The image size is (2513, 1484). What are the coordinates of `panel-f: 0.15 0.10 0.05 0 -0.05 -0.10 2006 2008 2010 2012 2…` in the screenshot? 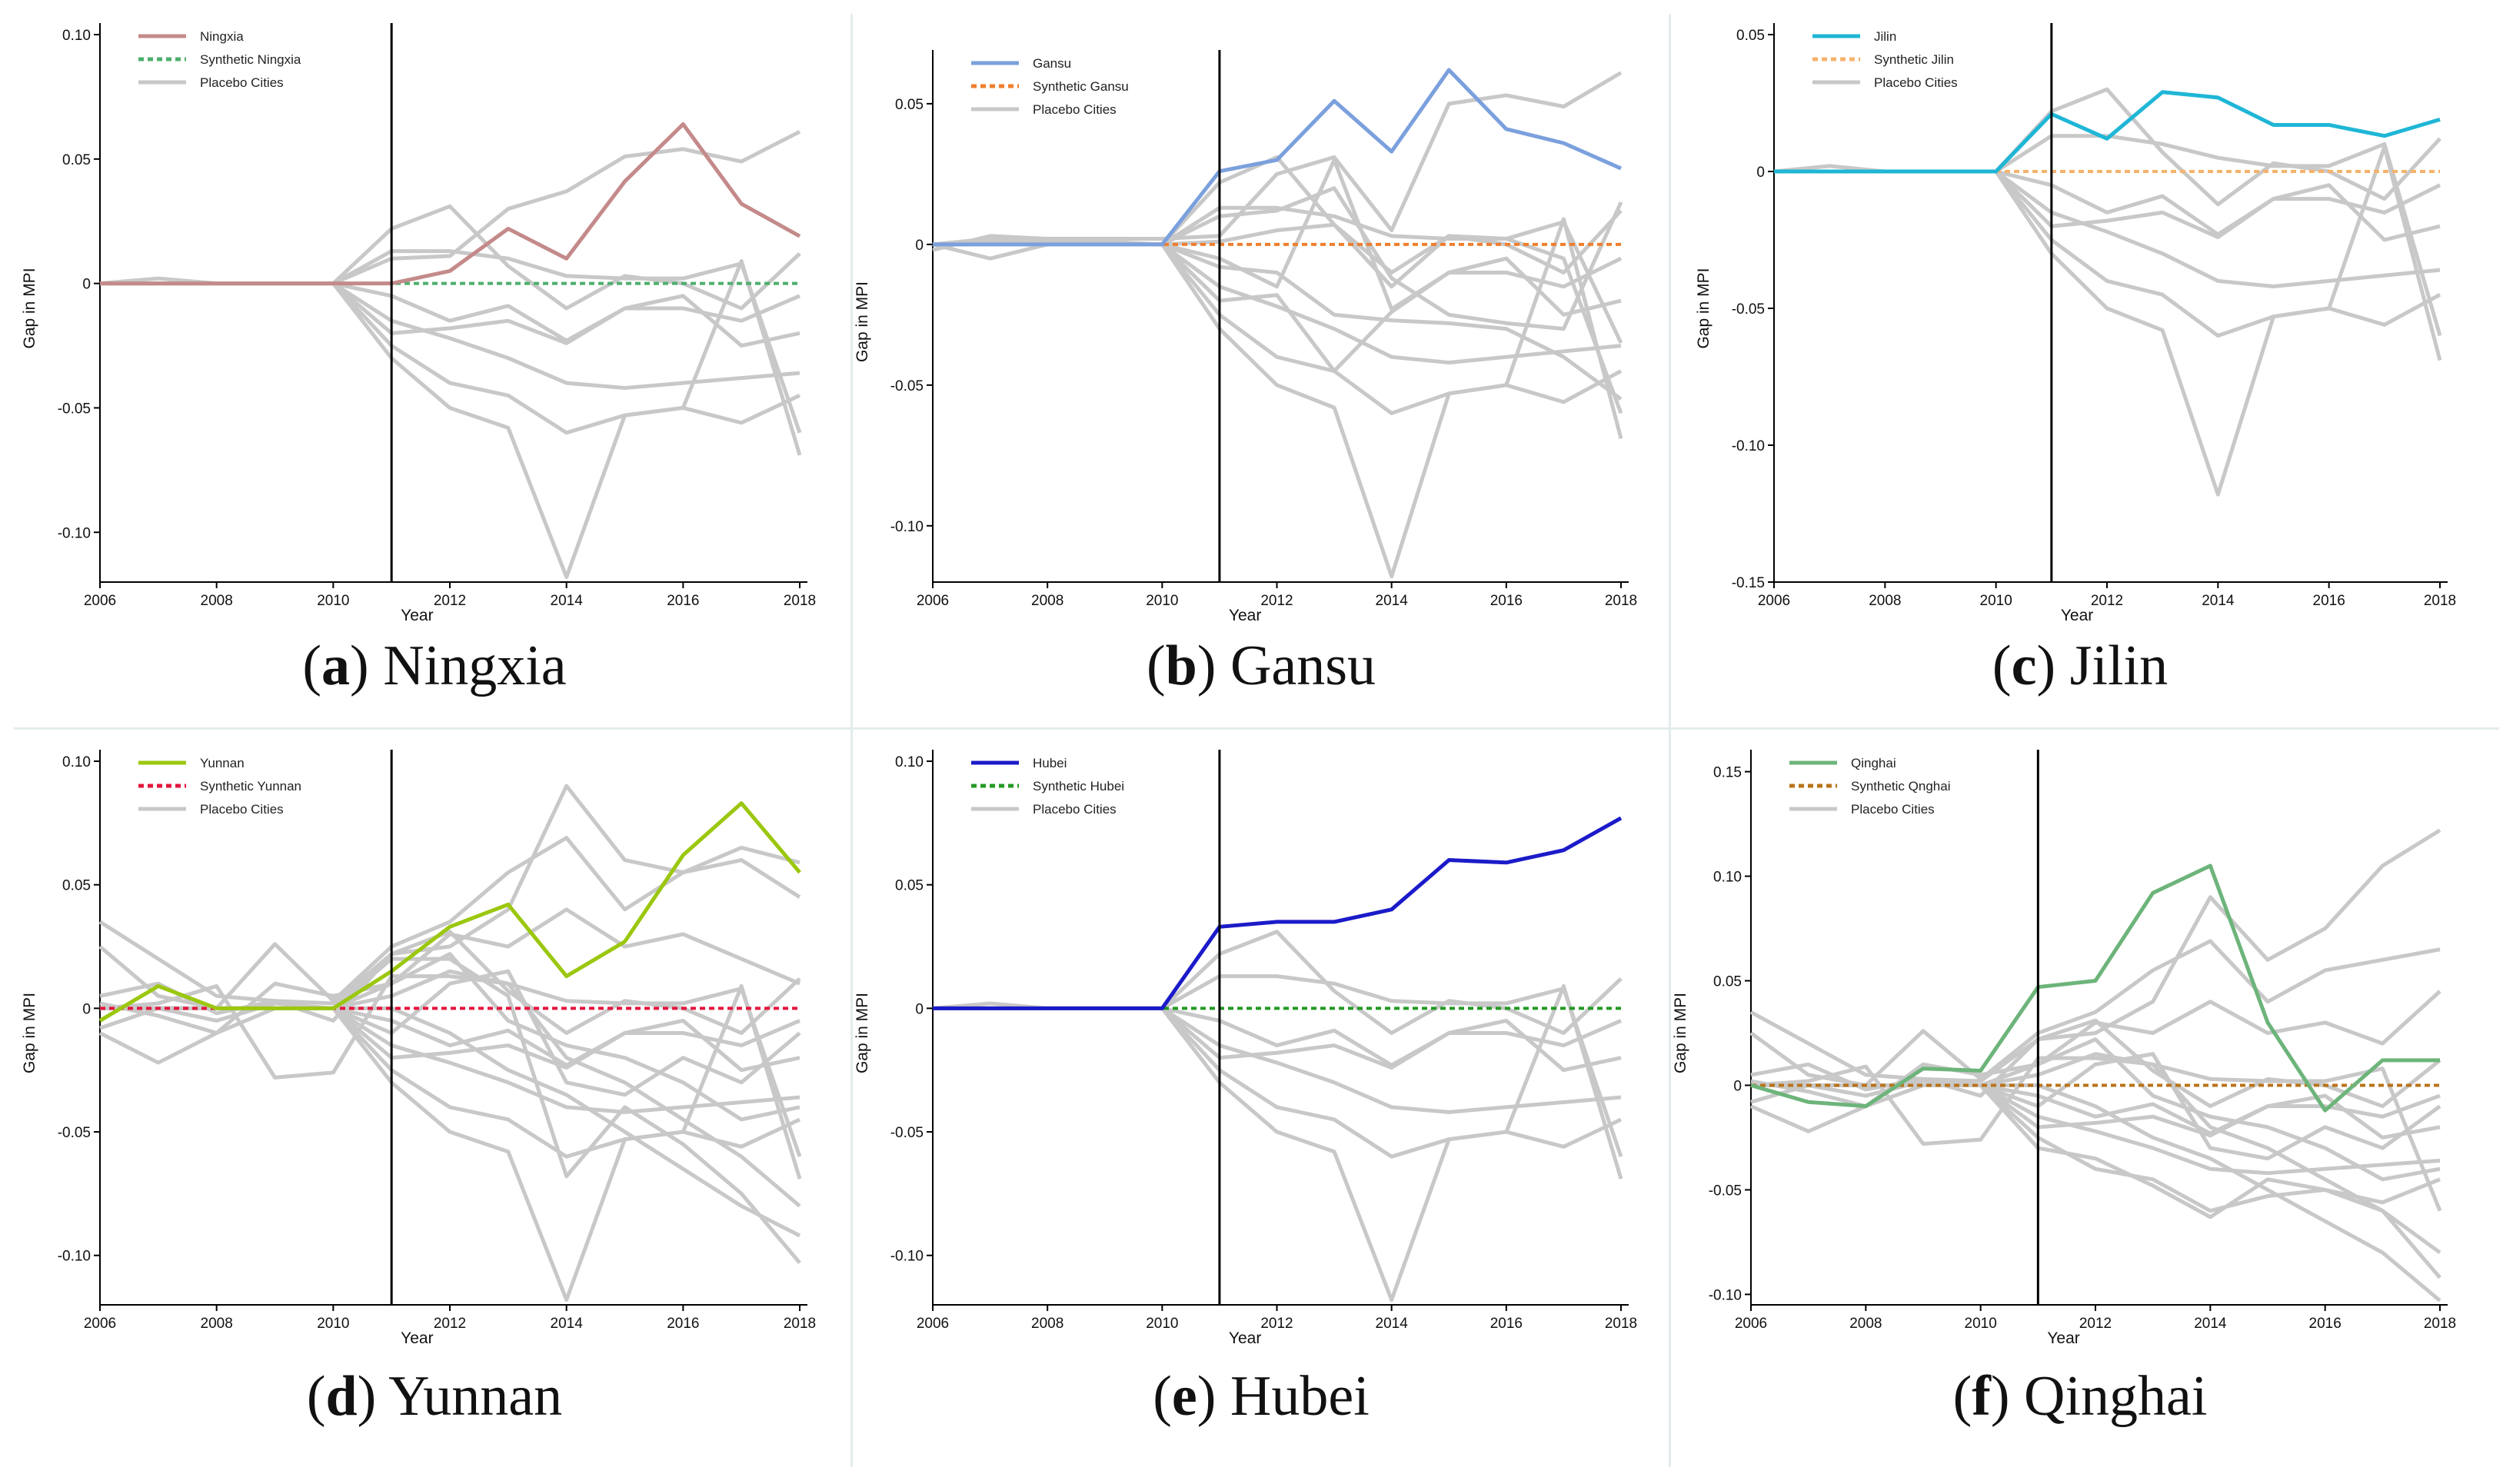 It's located at (2064, 1089).